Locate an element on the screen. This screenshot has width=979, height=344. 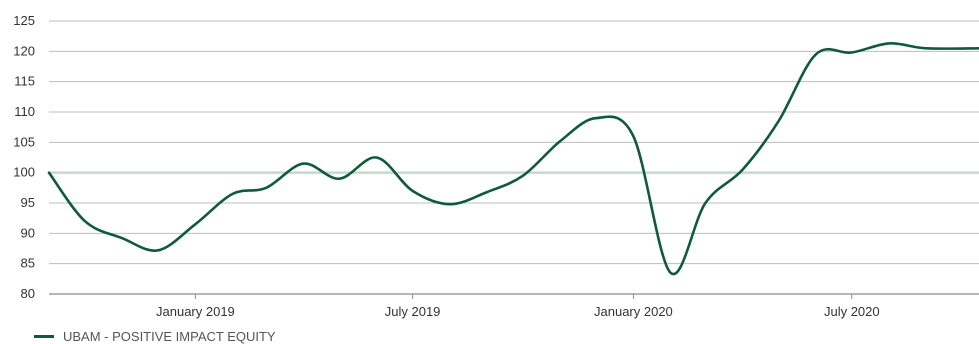
y-tick-label: 115 is located at coordinates (24, 81).